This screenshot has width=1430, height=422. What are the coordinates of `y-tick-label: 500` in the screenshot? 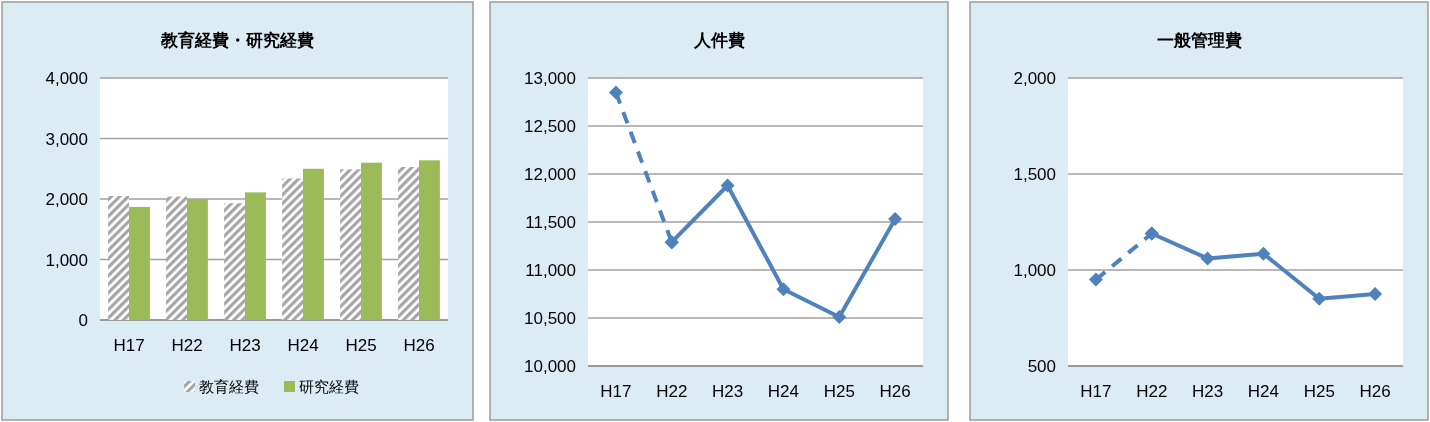 It's located at (1041, 366).